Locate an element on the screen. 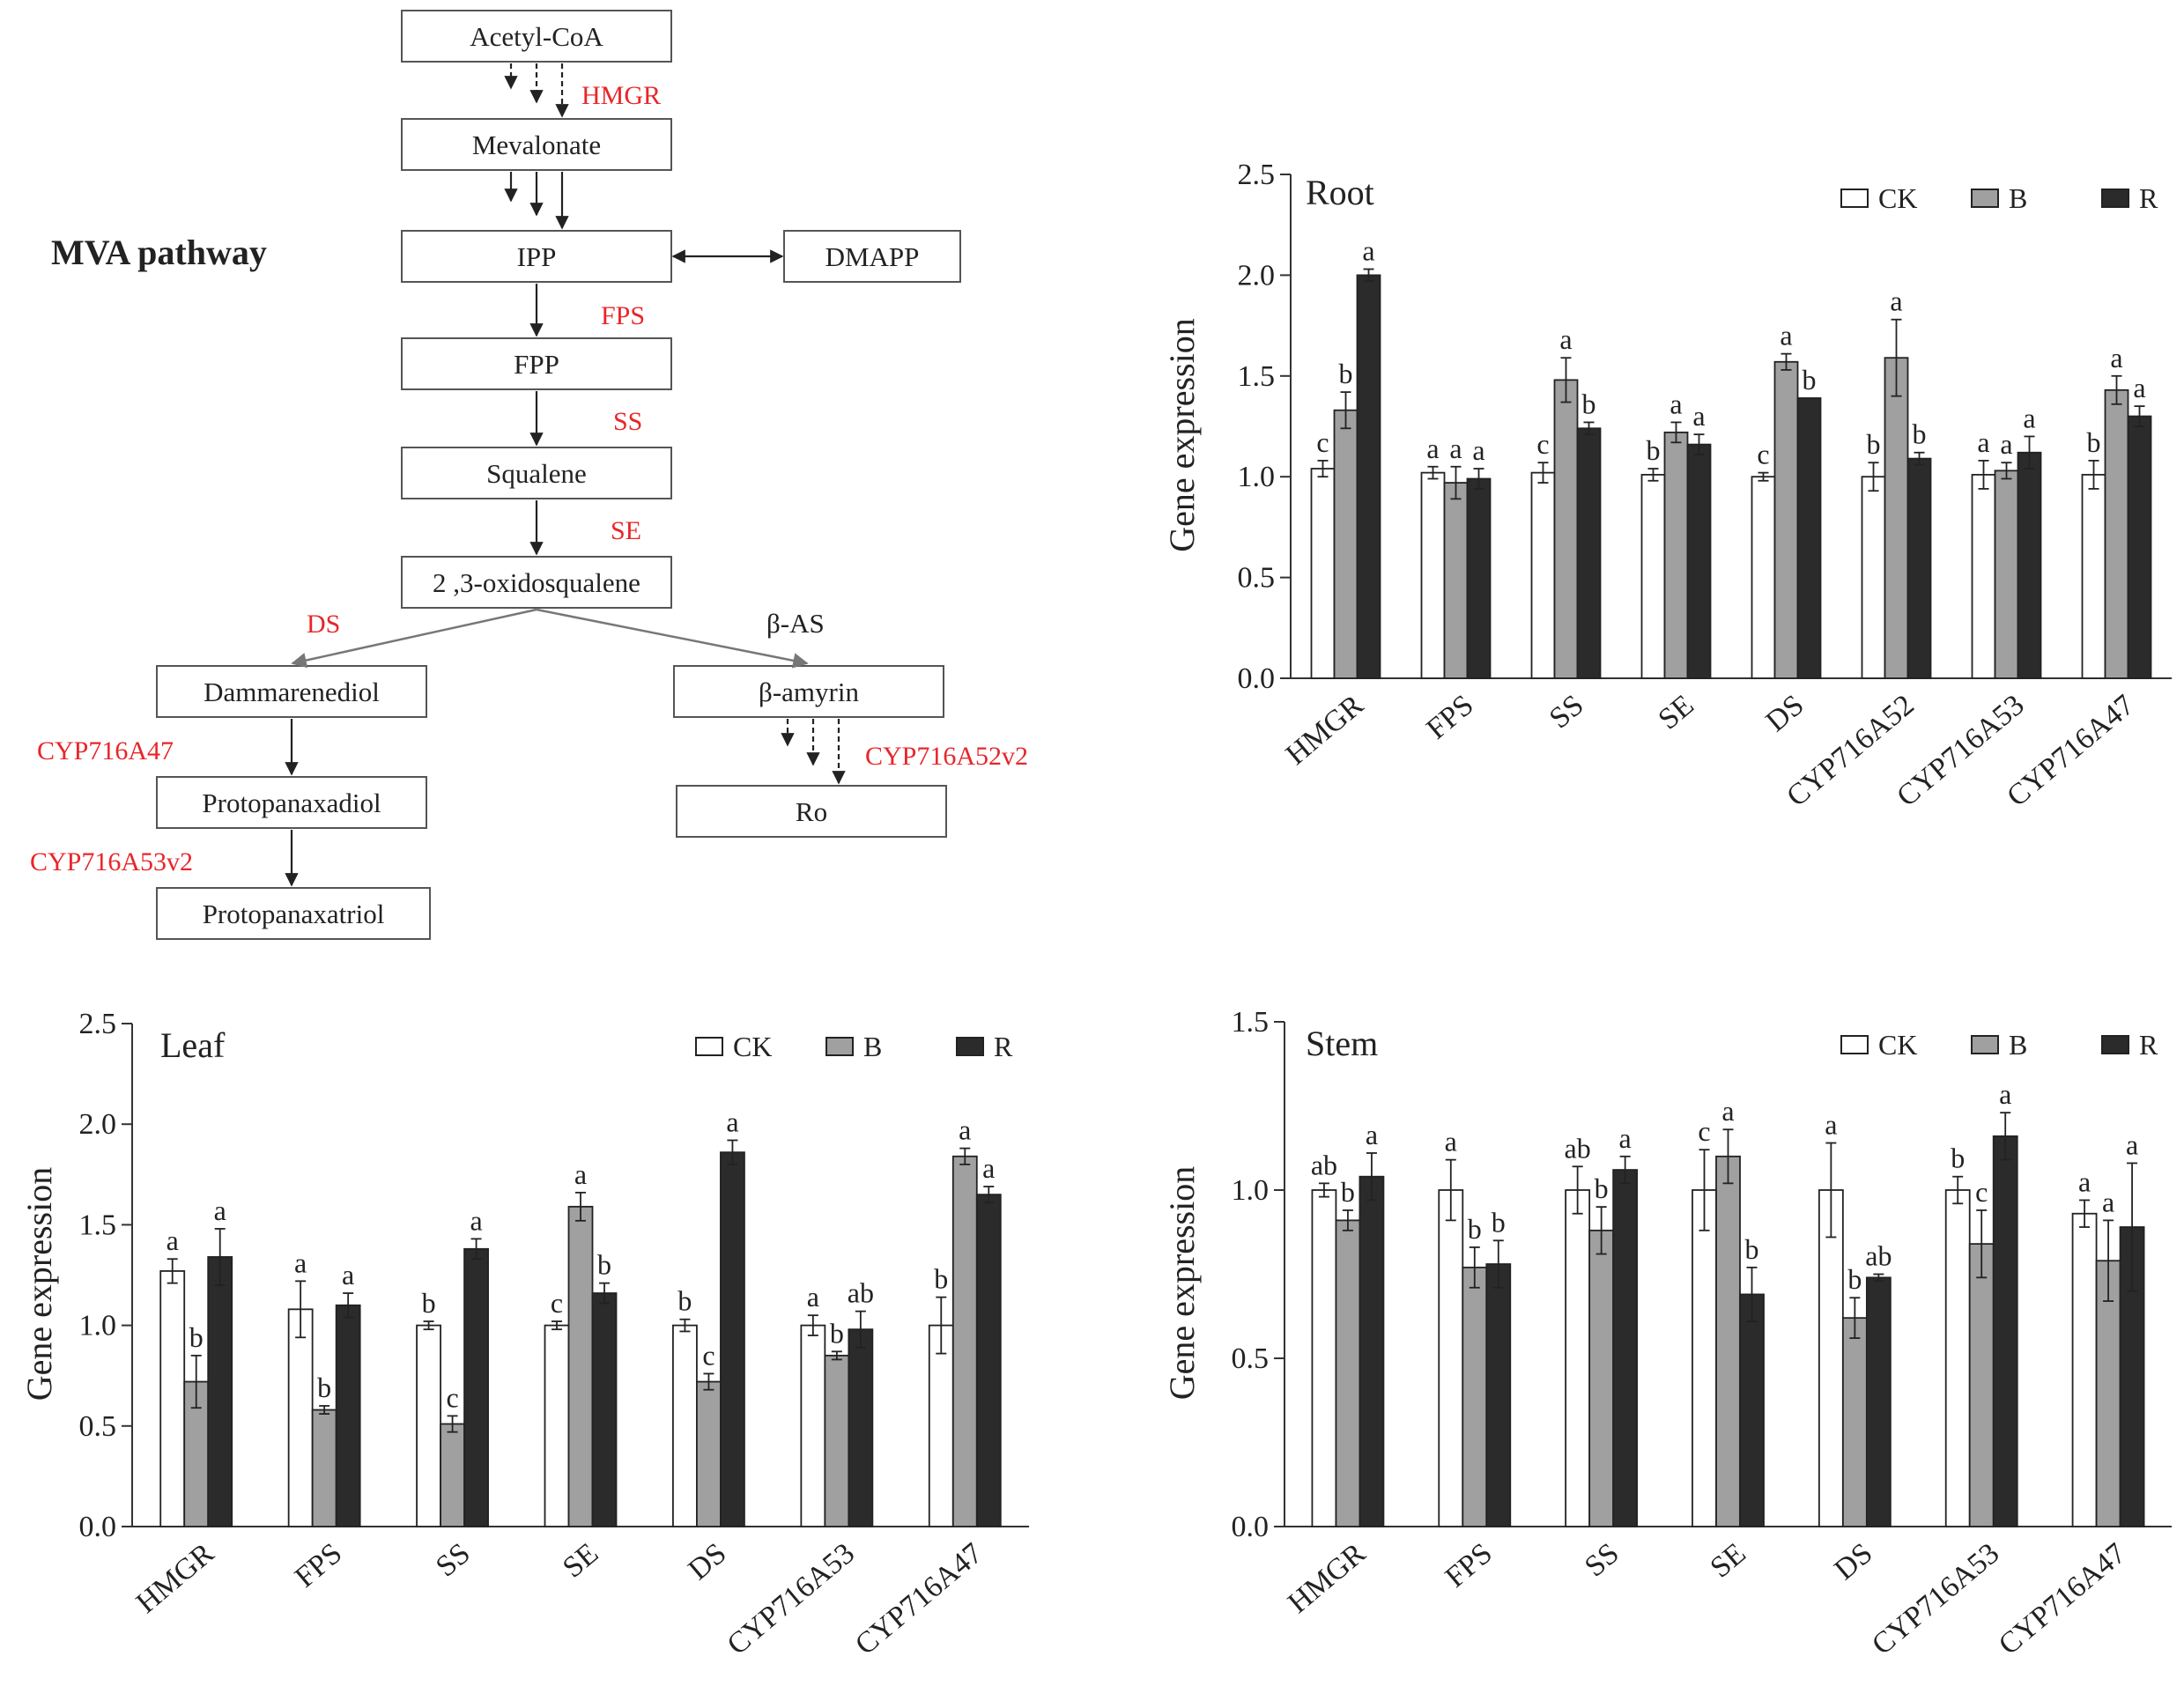 Image resolution: width=2184 pixels, height=1686 pixels. y-tick-label: 0.5 is located at coordinates (98, 1426).